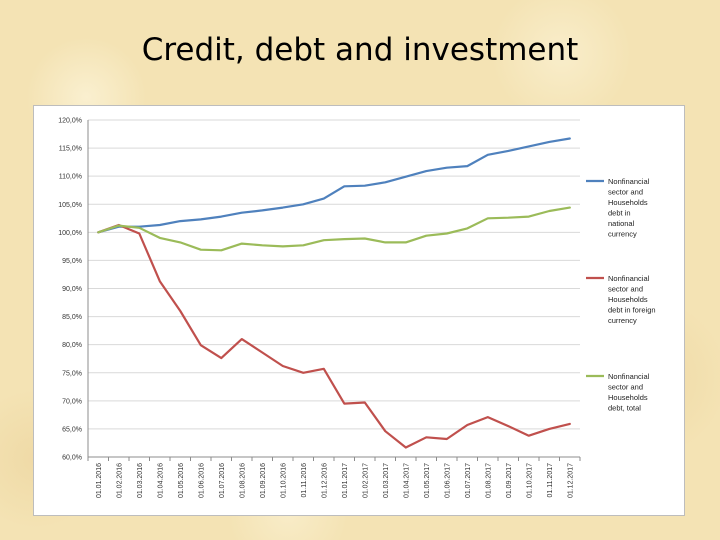  I want to click on x-tick-label: 01.03.2016, so click(140, 480).